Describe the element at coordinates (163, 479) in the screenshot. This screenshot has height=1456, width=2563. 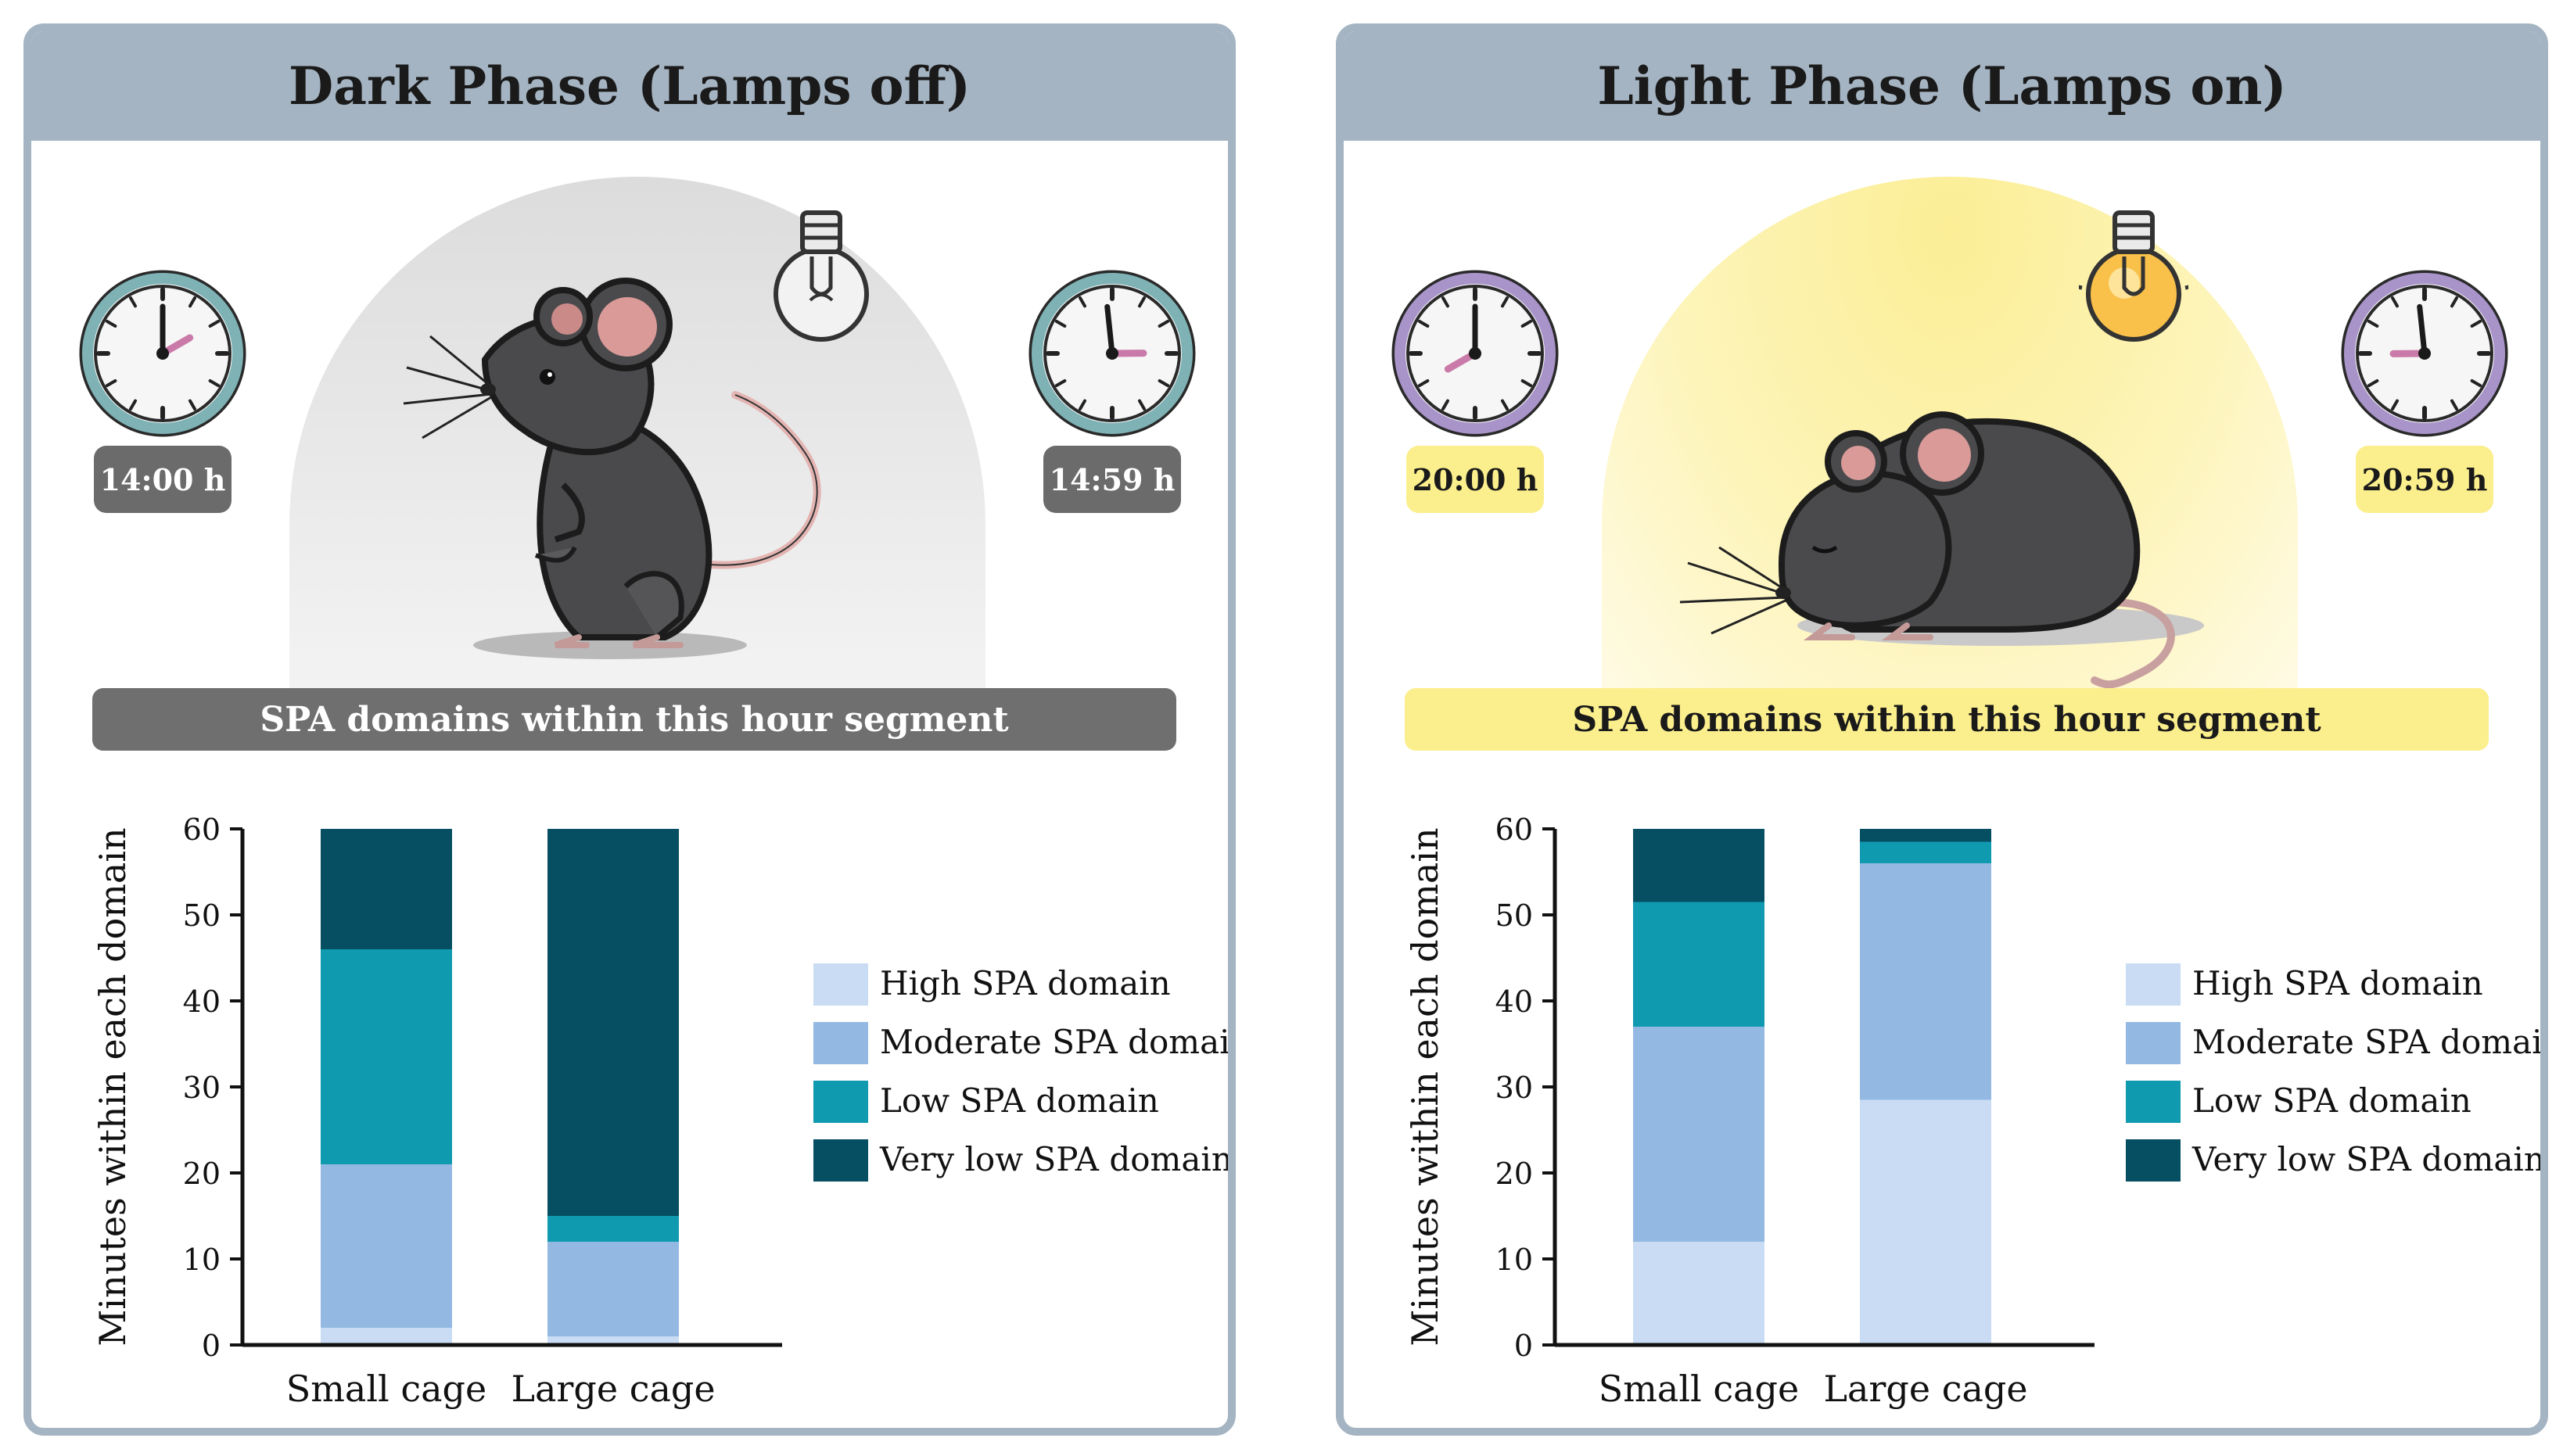
I see `start-time-badge: 14:00 h` at that location.